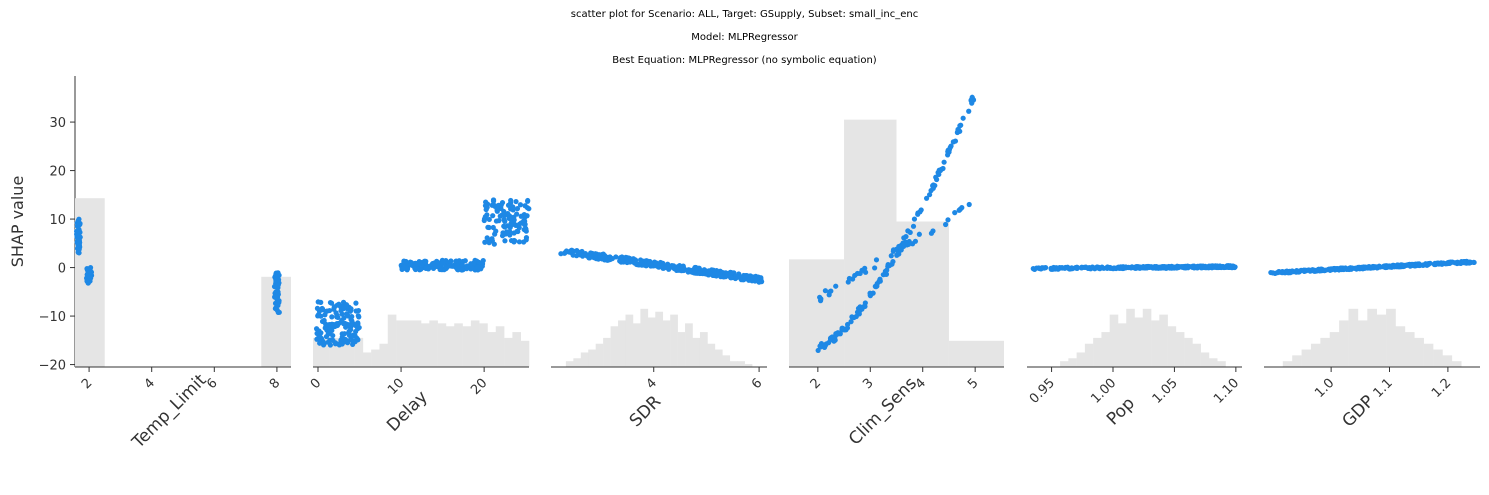  What do you see at coordinates (1165, 391) in the screenshot?
I see `x-tick-label: 1.05` at bounding box center [1165, 391].